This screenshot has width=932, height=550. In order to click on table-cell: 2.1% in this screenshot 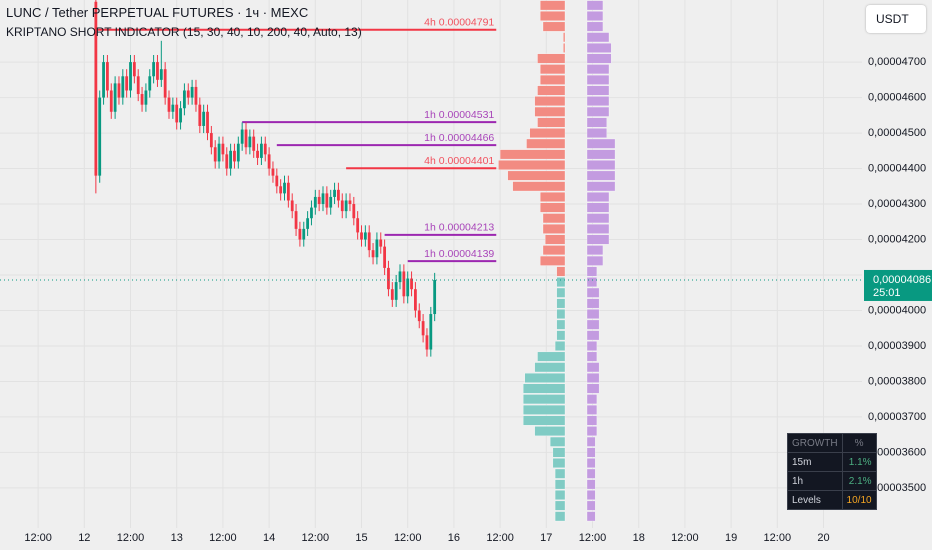, I will do `click(859, 481)`.